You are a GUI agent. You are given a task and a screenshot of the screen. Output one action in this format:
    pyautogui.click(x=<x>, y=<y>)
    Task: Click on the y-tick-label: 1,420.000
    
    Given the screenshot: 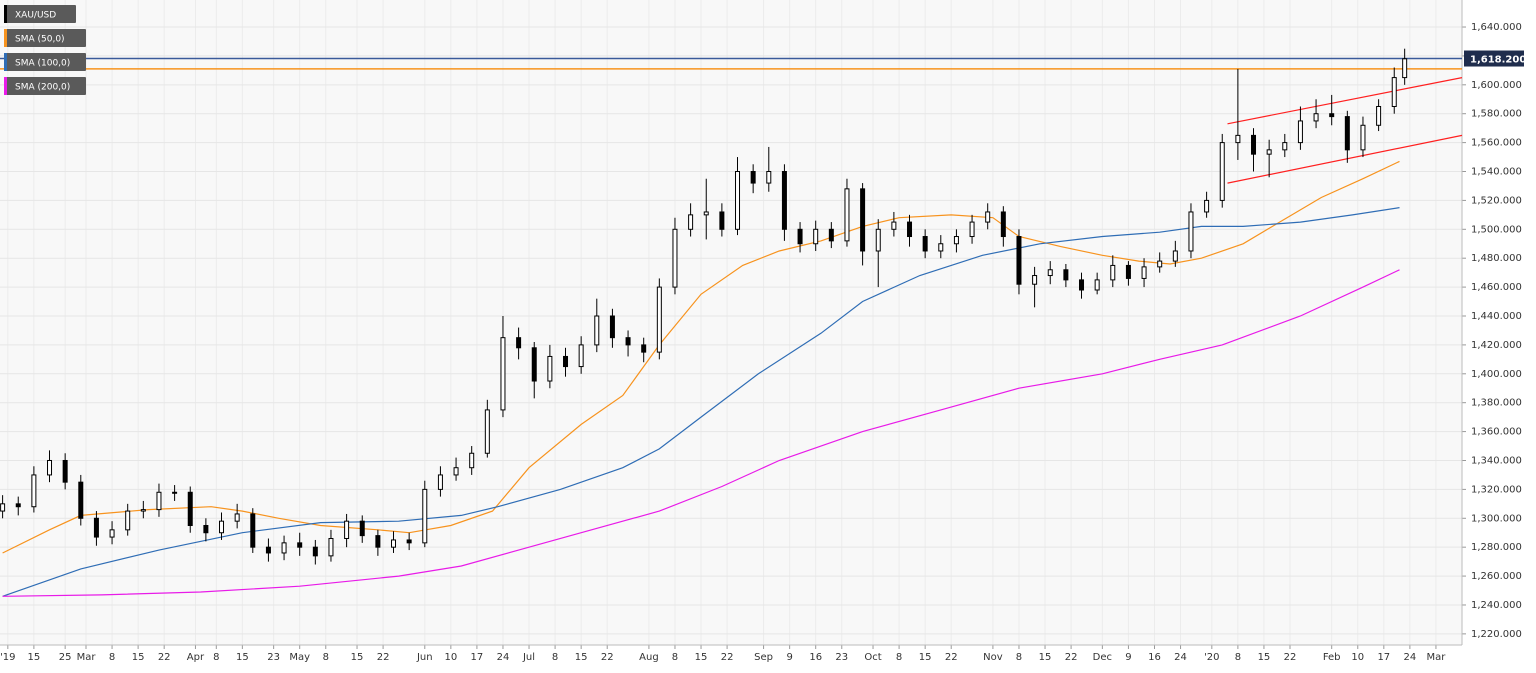 What is the action you would take?
    pyautogui.click(x=1496, y=345)
    